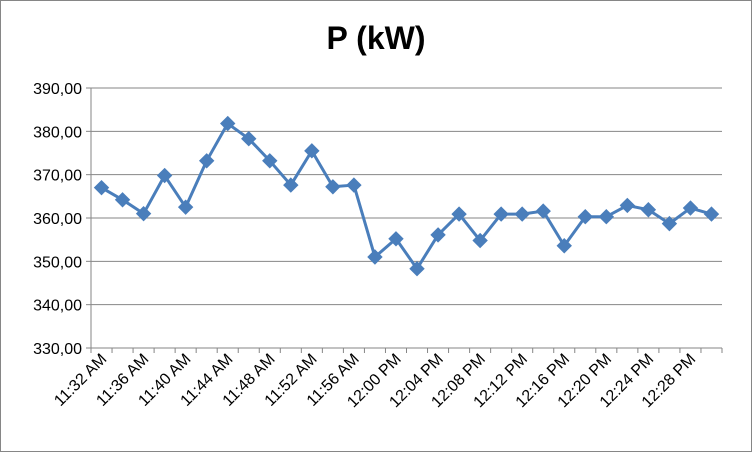 The image size is (752, 452). What do you see at coordinates (57, 306) in the screenshot?
I see `y-tick-label: 340,00` at bounding box center [57, 306].